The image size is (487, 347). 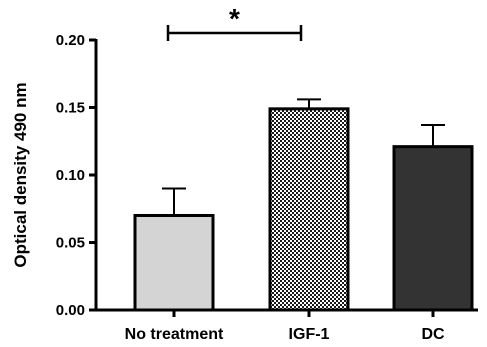 I want to click on y-tick-label: 0.00, so click(x=70, y=310).